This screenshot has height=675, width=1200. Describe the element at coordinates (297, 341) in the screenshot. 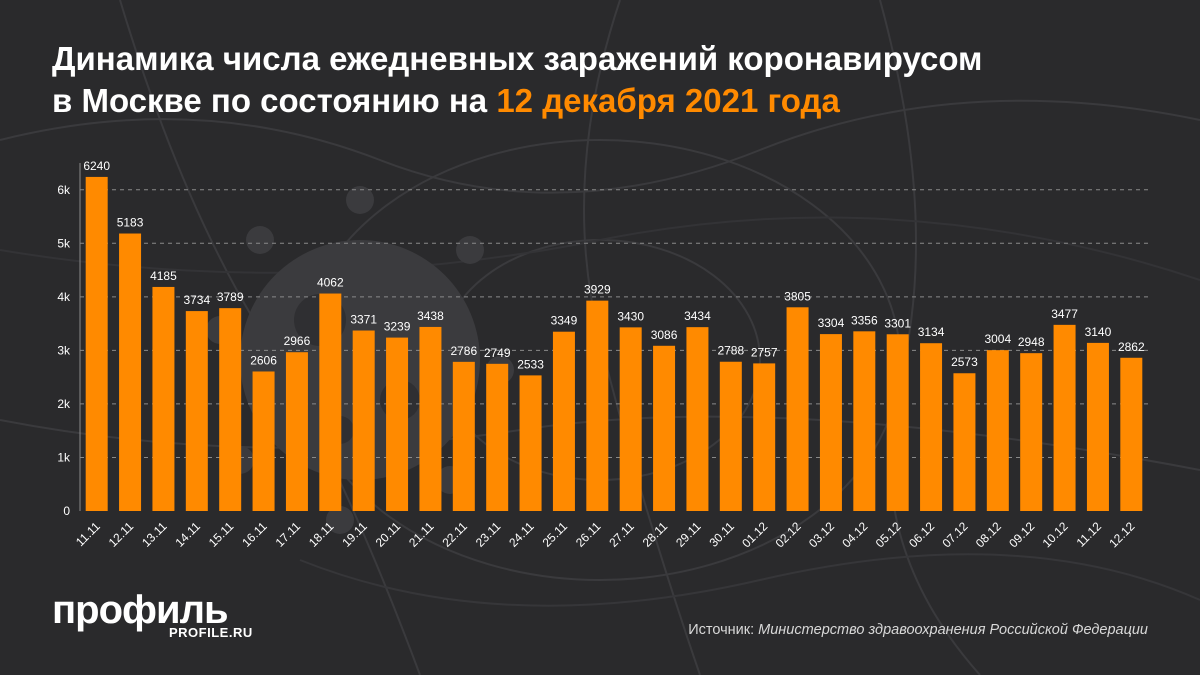

I see `bar-value-label: 2966` at that location.